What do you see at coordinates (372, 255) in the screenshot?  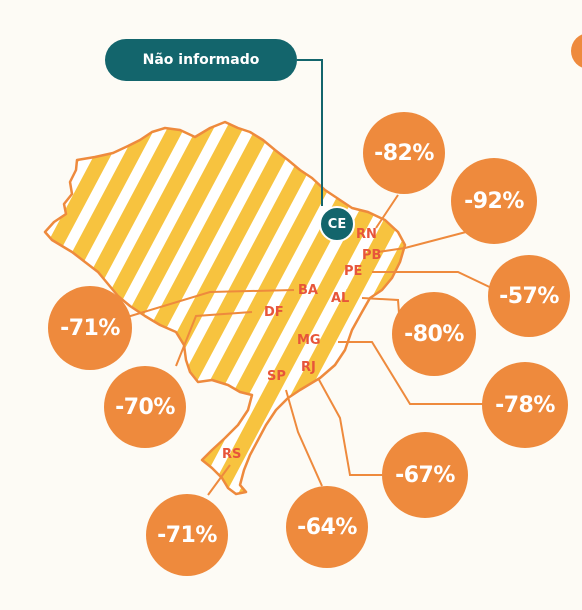 I see `state-label-pb: PB` at bounding box center [372, 255].